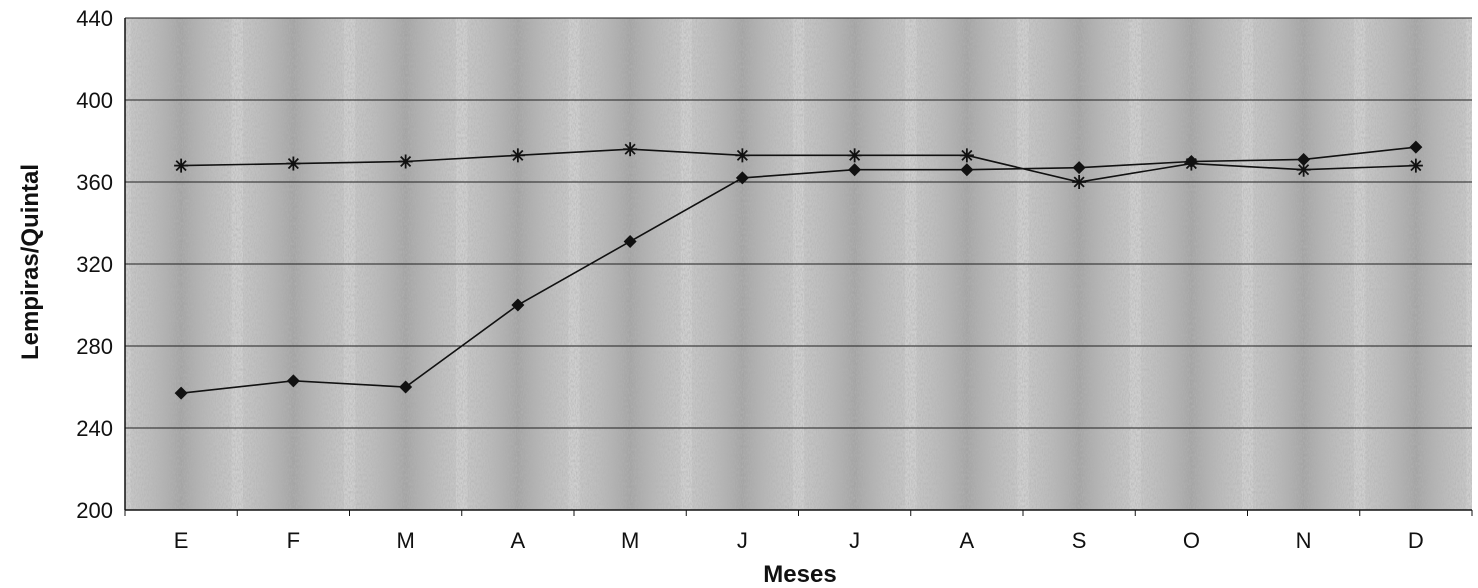  What do you see at coordinates (181, 540) in the screenshot?
I see `x-tick-label: E` at bounding box center [181, 540].